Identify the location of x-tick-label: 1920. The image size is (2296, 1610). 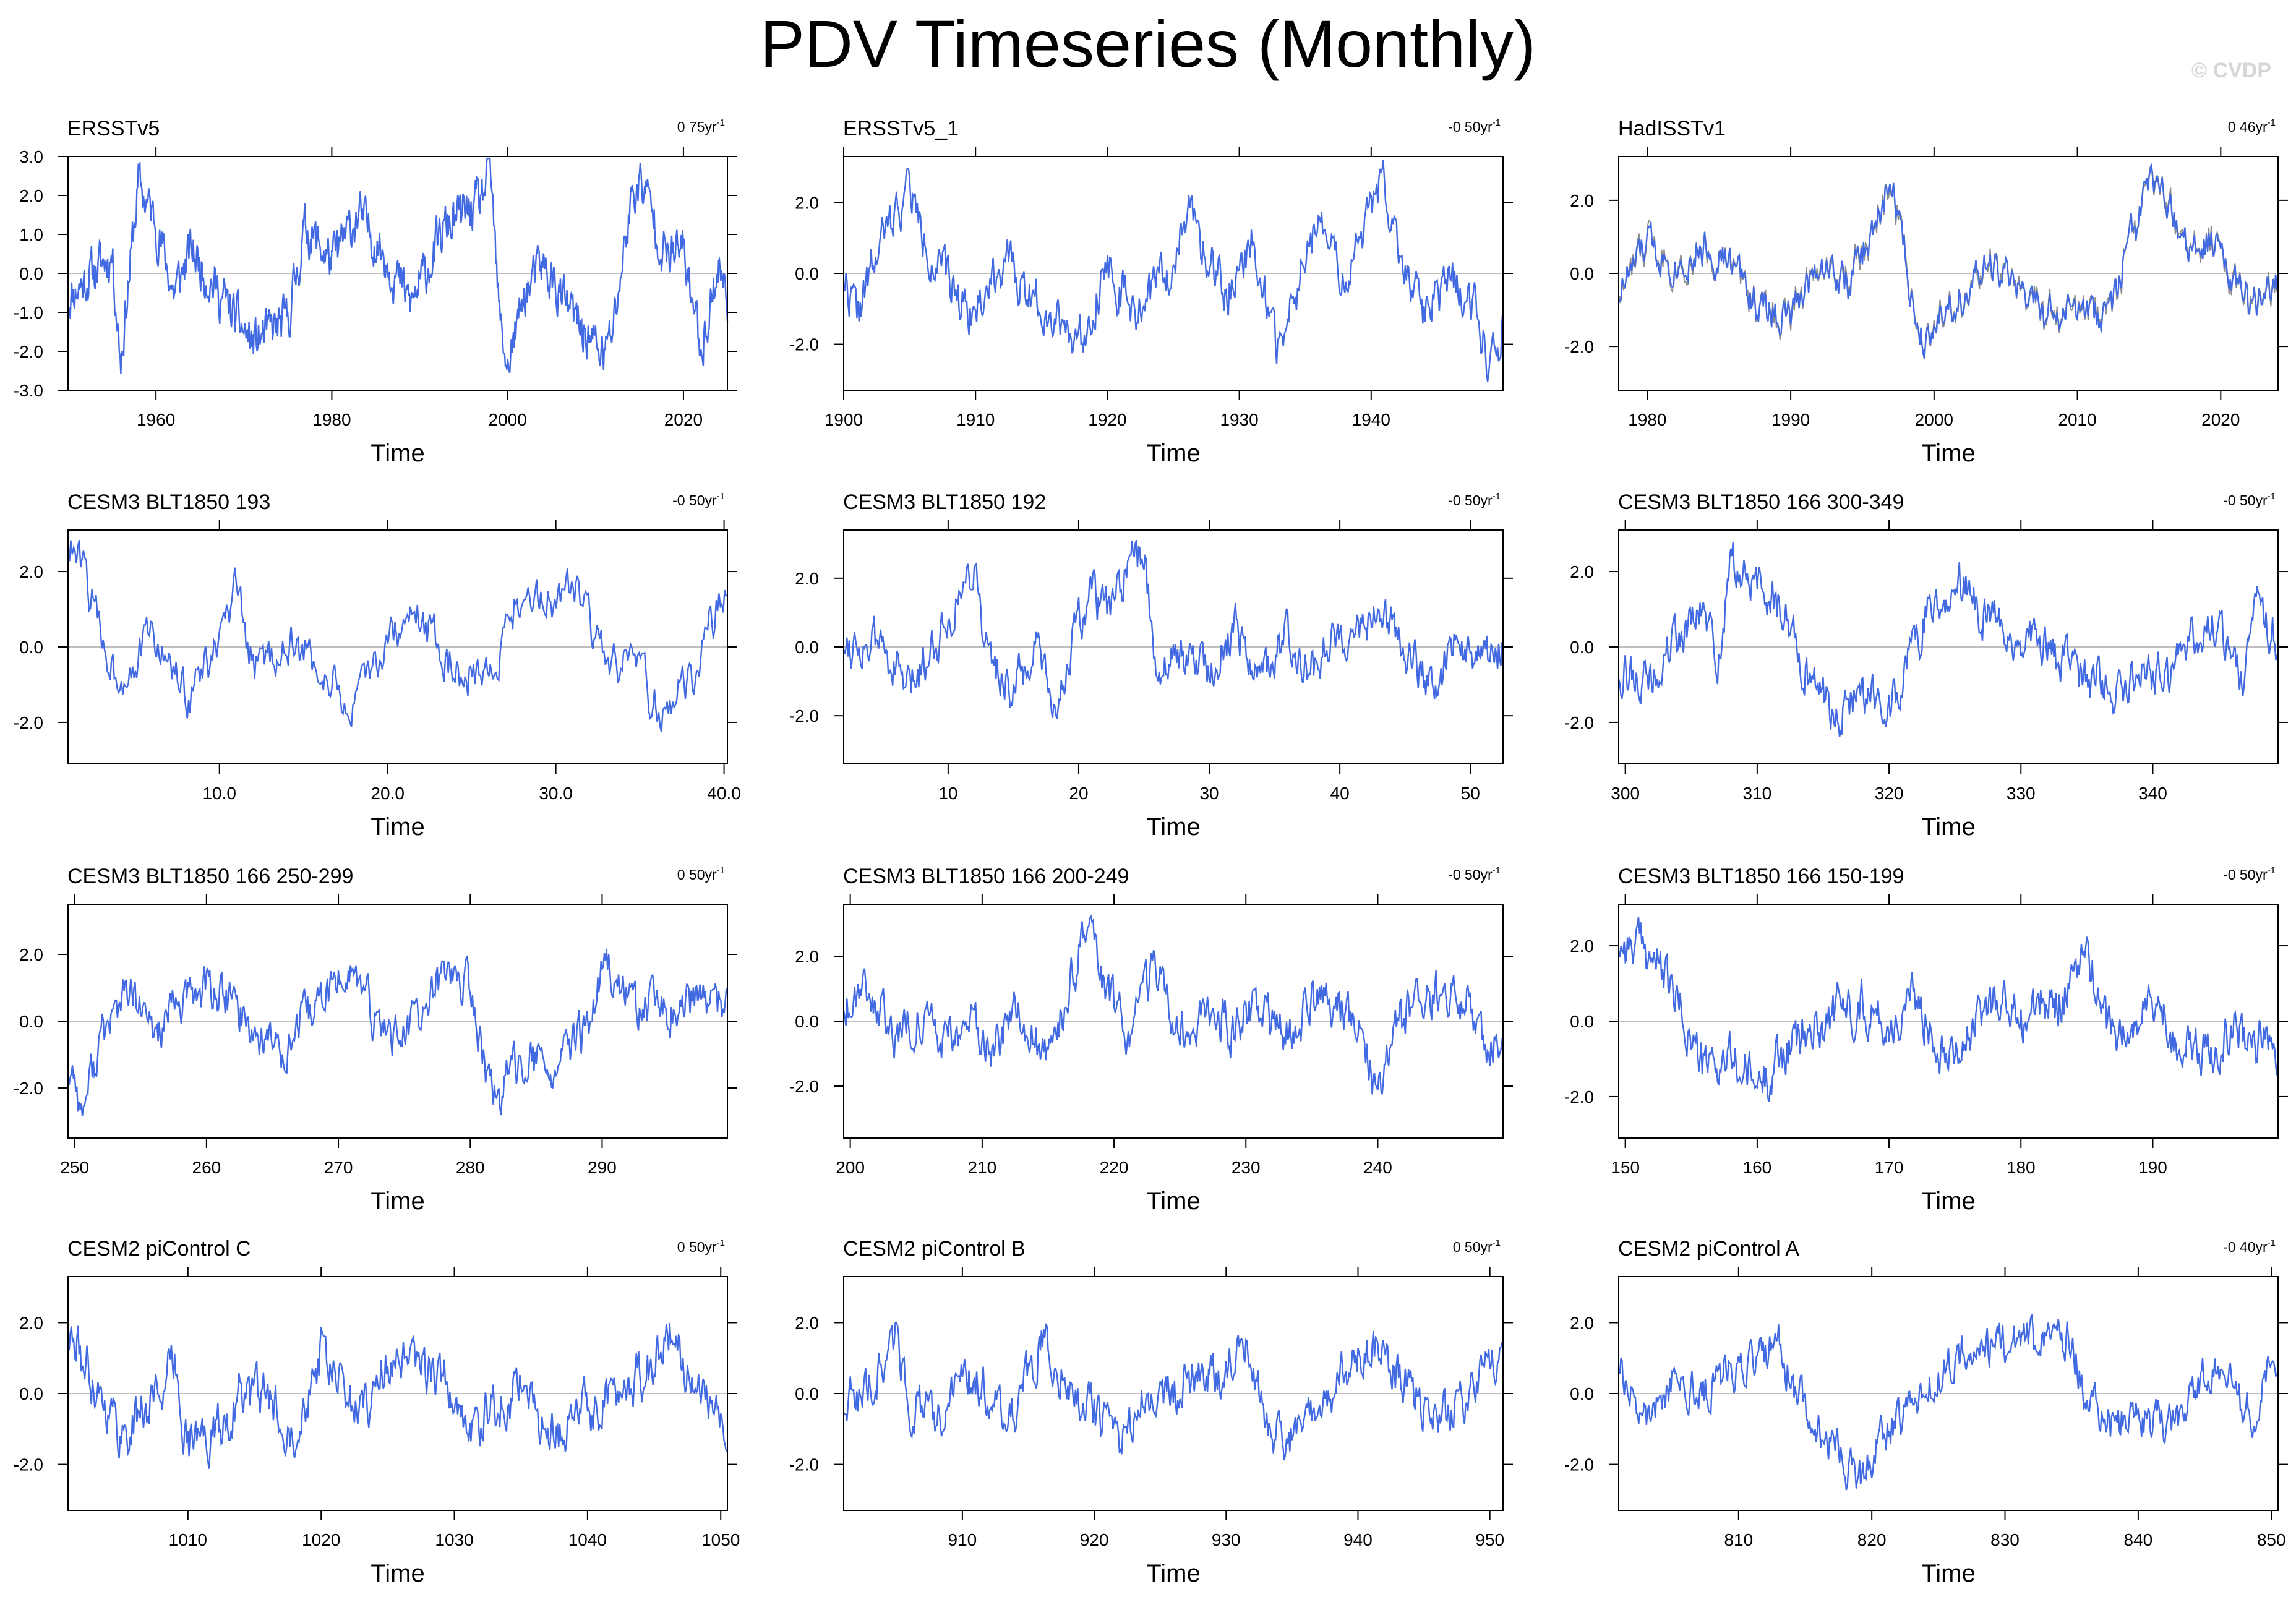
(1107, 419).